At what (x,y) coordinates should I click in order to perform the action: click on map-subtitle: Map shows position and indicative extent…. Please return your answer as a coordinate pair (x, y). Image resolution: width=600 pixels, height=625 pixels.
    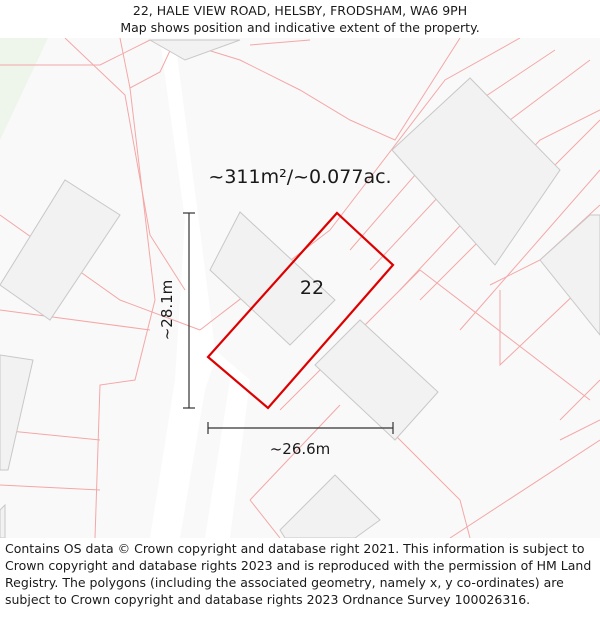
    Looking at the image, I should click on (300, 27).